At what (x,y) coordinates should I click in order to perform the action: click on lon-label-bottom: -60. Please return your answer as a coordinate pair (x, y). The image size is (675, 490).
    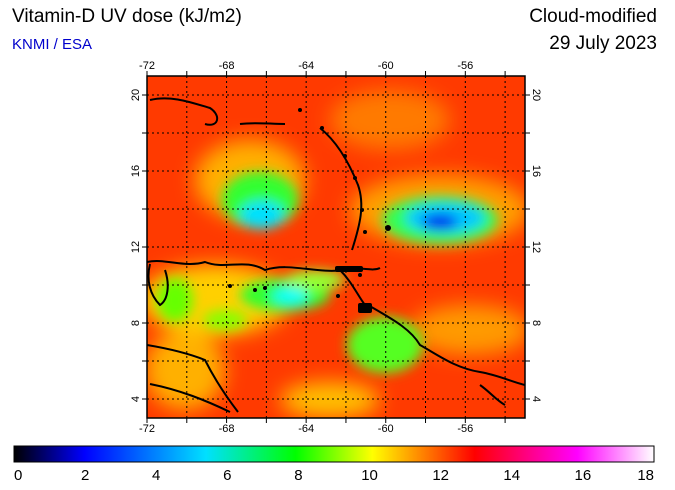
    Looking at the image, I should click on (386, 429).